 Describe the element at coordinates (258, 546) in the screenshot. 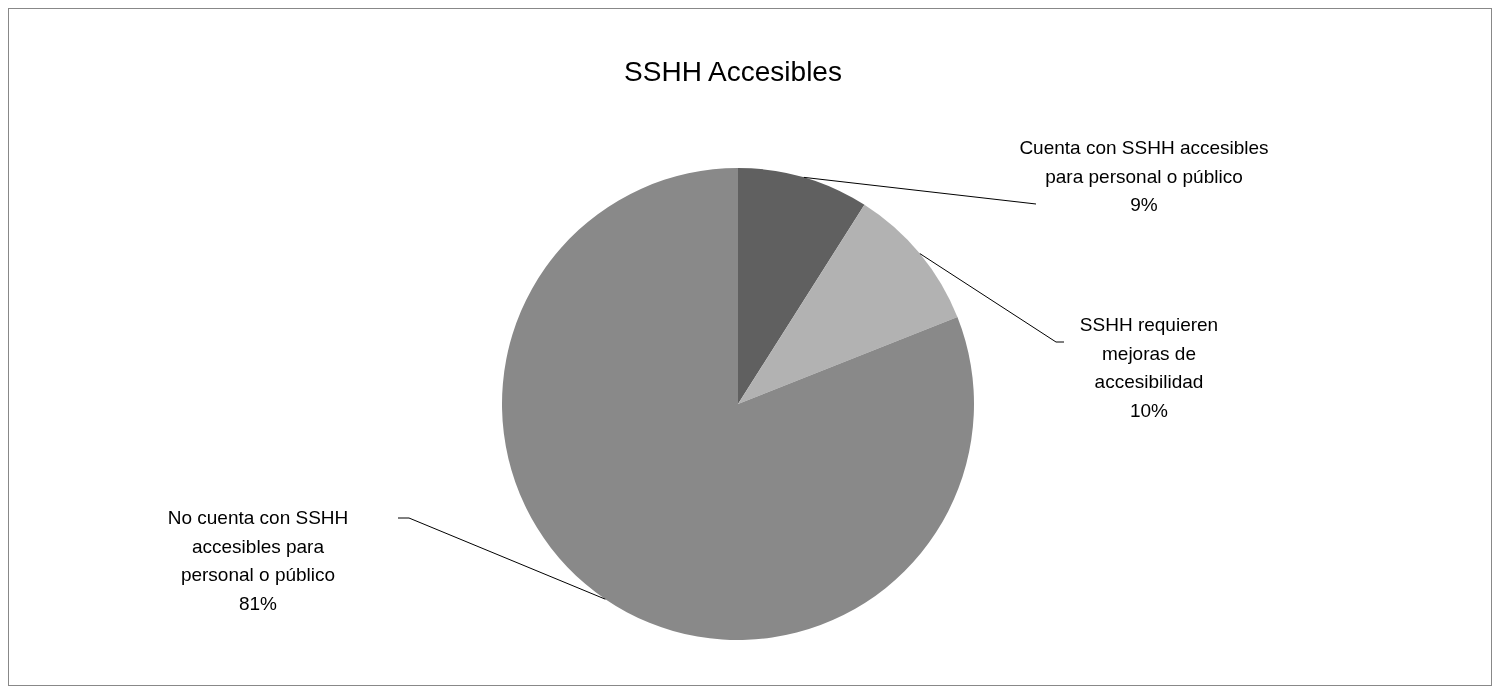

I see `slice-label: No cuenta con SSHH accesibles para personal o público` at that location.